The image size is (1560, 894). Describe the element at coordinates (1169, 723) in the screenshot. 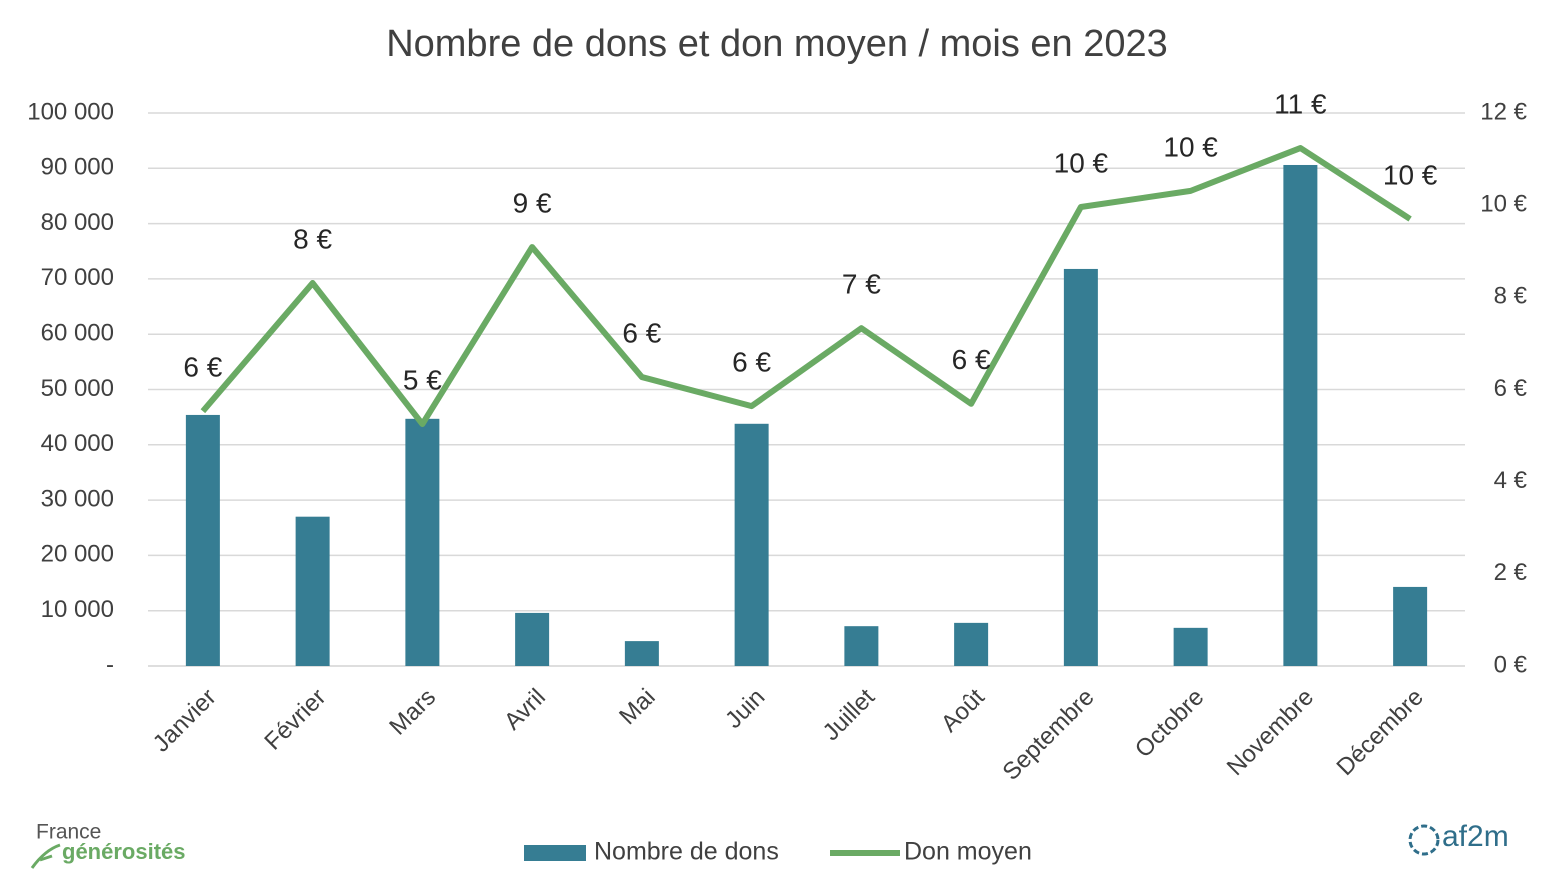

I see `x-tick-label: Octobre` at that location.